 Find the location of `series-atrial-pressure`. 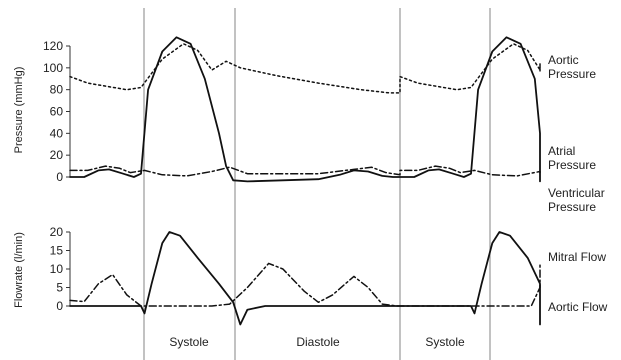

series-atrial-pressure is located at coordinates (305, 171).